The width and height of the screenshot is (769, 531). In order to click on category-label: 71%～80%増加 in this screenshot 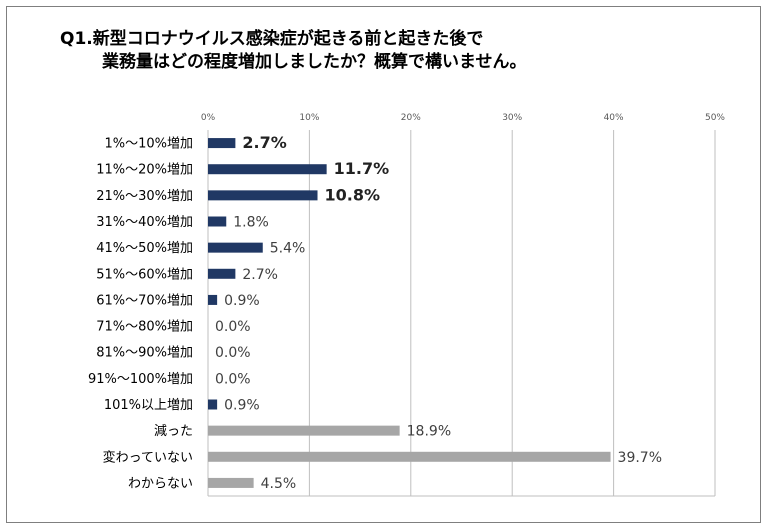, I will do `click(144, 327)`.